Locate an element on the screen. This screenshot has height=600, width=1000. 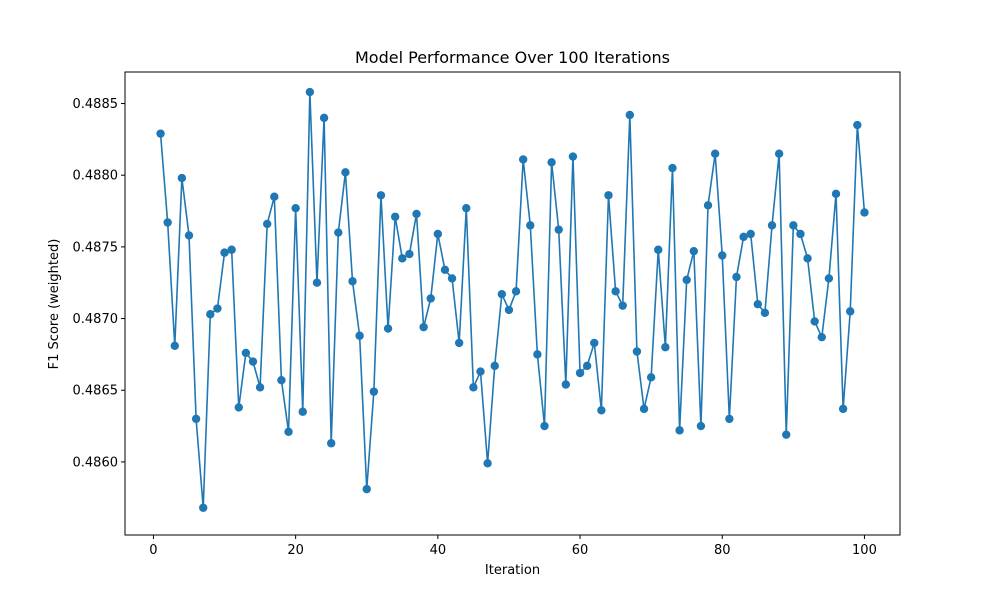
x-tick-label: 60 is located at coordinates (580, 550).